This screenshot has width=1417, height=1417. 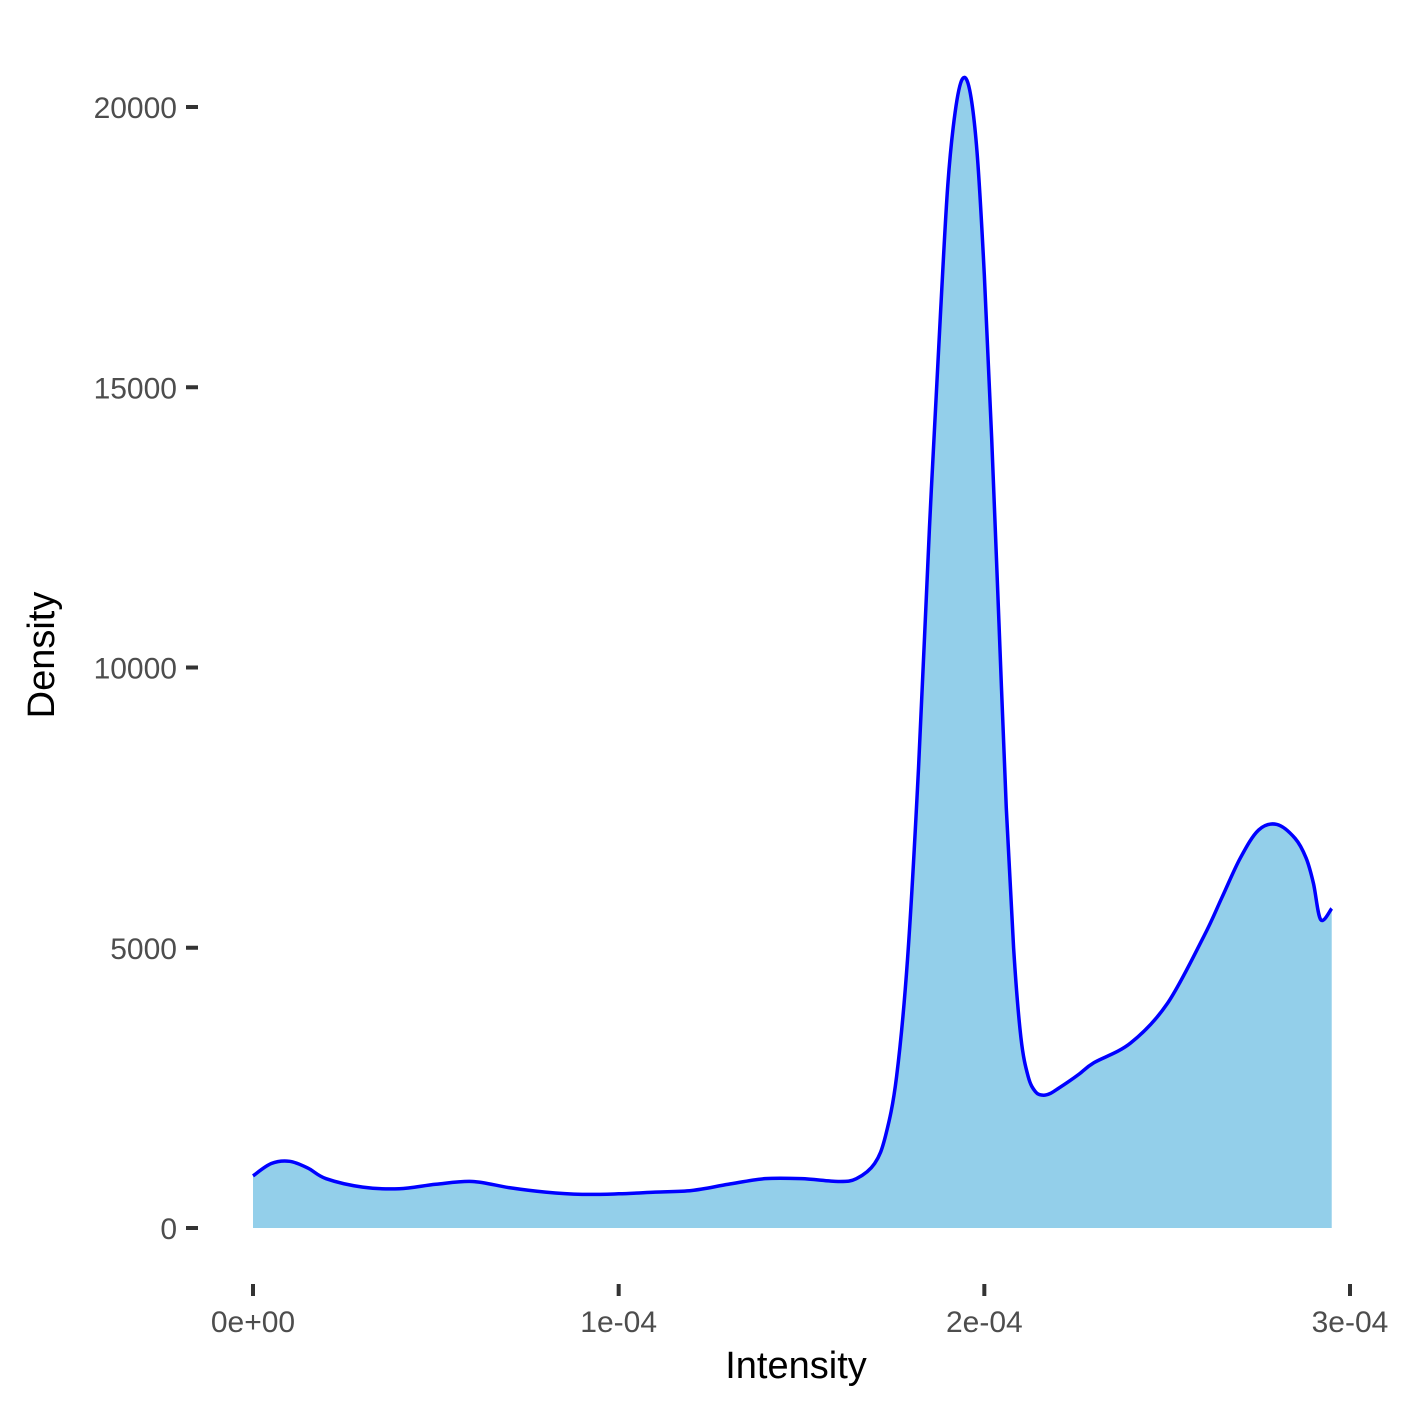 What do you see at coordinates (984, 1322) in the screenshot?
I see `x-tick-label: 2e-04` at bounding box center [984, 1322].